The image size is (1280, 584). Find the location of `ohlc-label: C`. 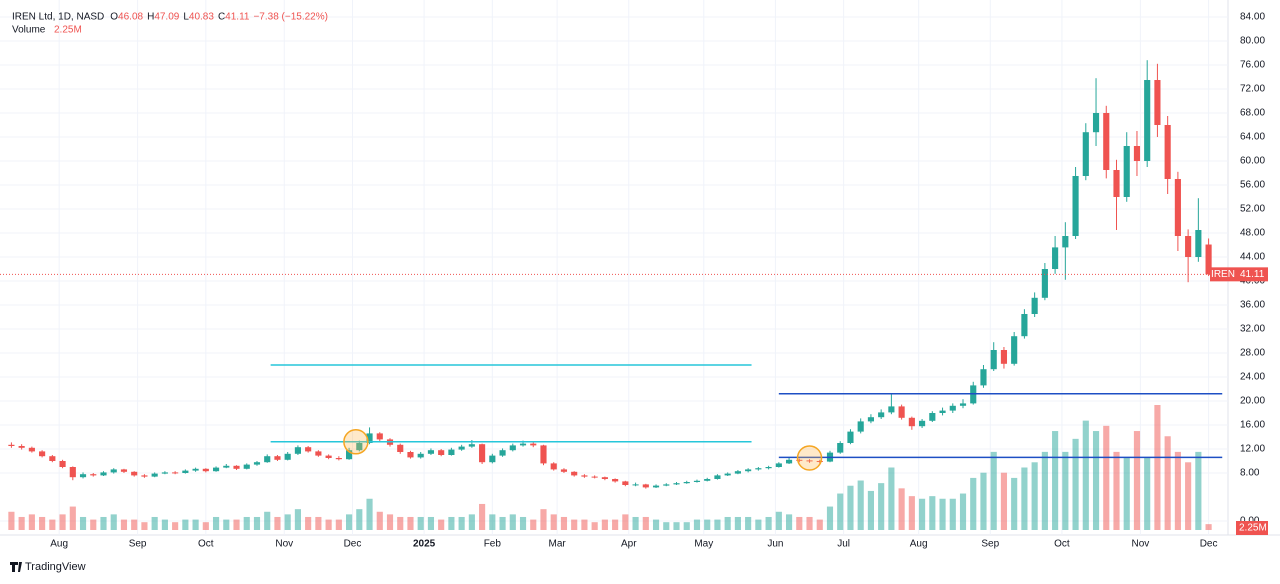

ohlc-label: C is located at coordinates (221, 17).